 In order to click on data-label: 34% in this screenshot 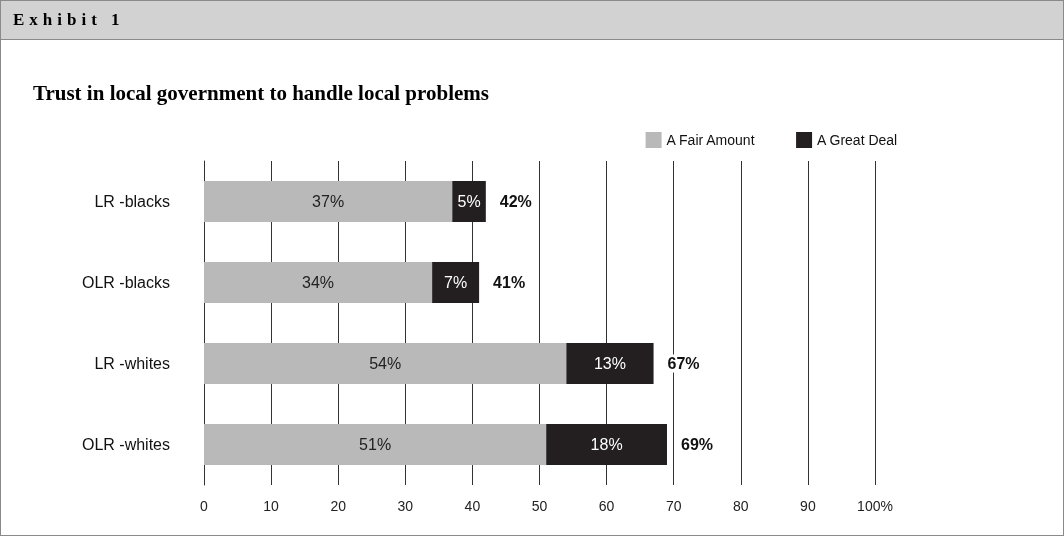, I will do `click(318, 282)`.